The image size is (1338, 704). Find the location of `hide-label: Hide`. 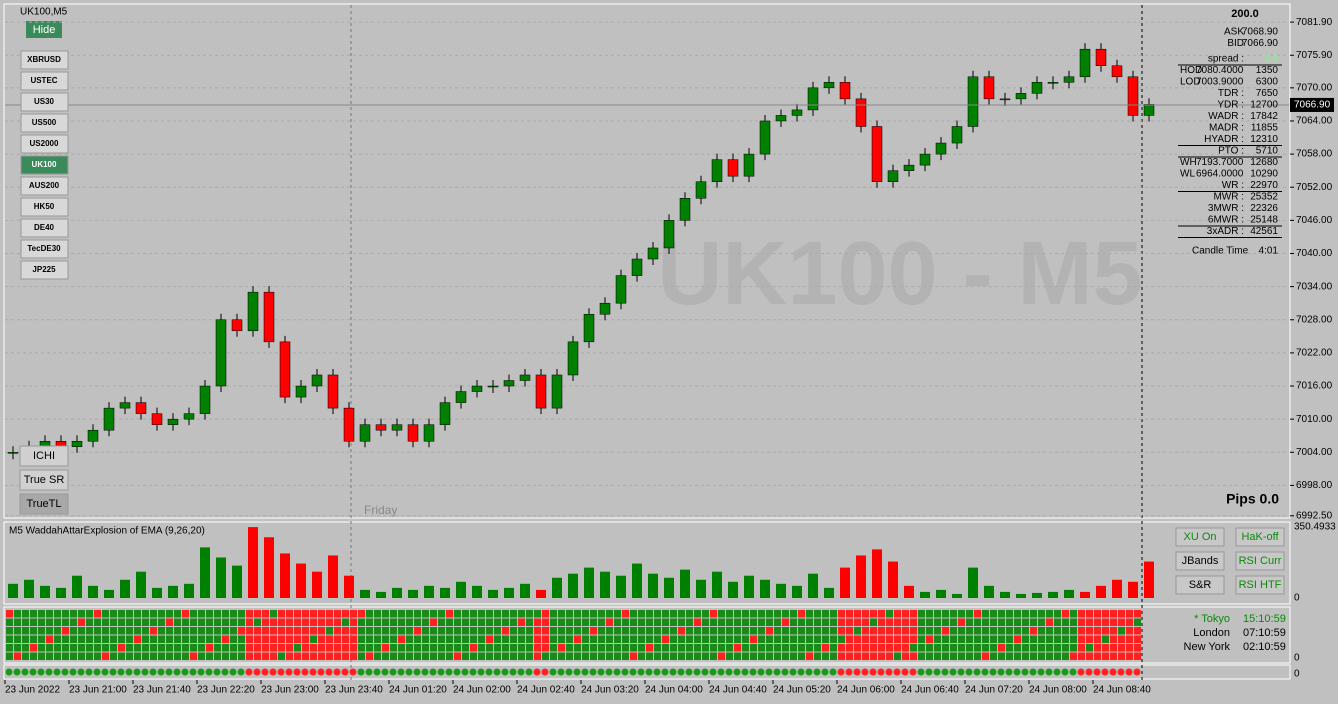

hide-label: Hide is located at coordinates (44, 30).